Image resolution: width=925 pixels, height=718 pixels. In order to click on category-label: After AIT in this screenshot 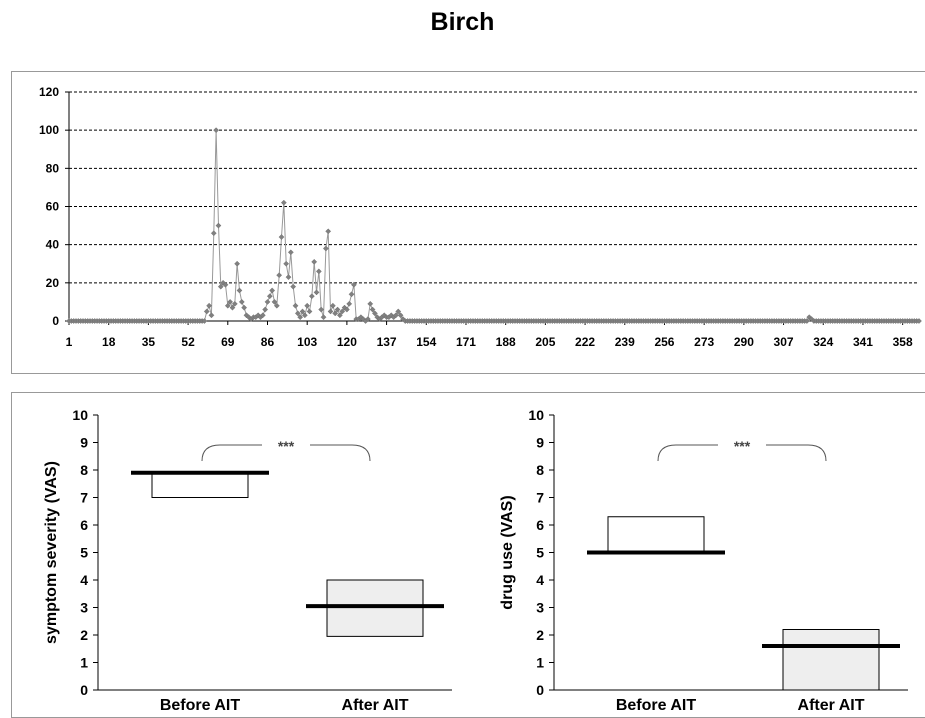, I will do `click(375, 705)`.